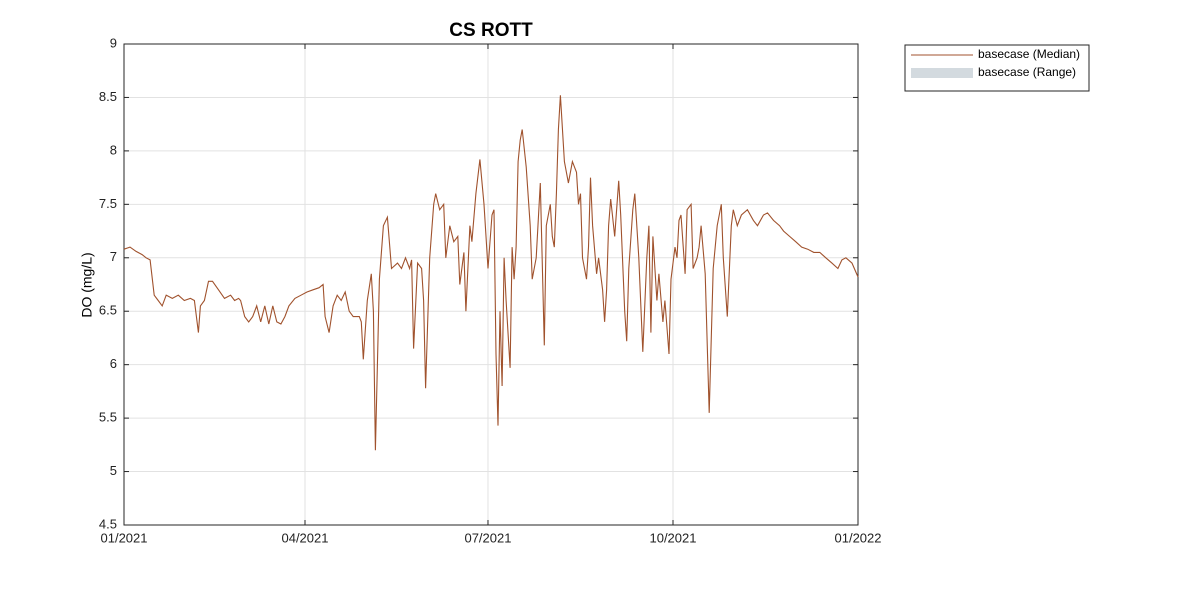 This screenshot has width=1181, height=596. What do you see at coordinates (108, 96) in the screenshot?
I see `y-tick-label: 8.5` at bounding box center [108, 96].